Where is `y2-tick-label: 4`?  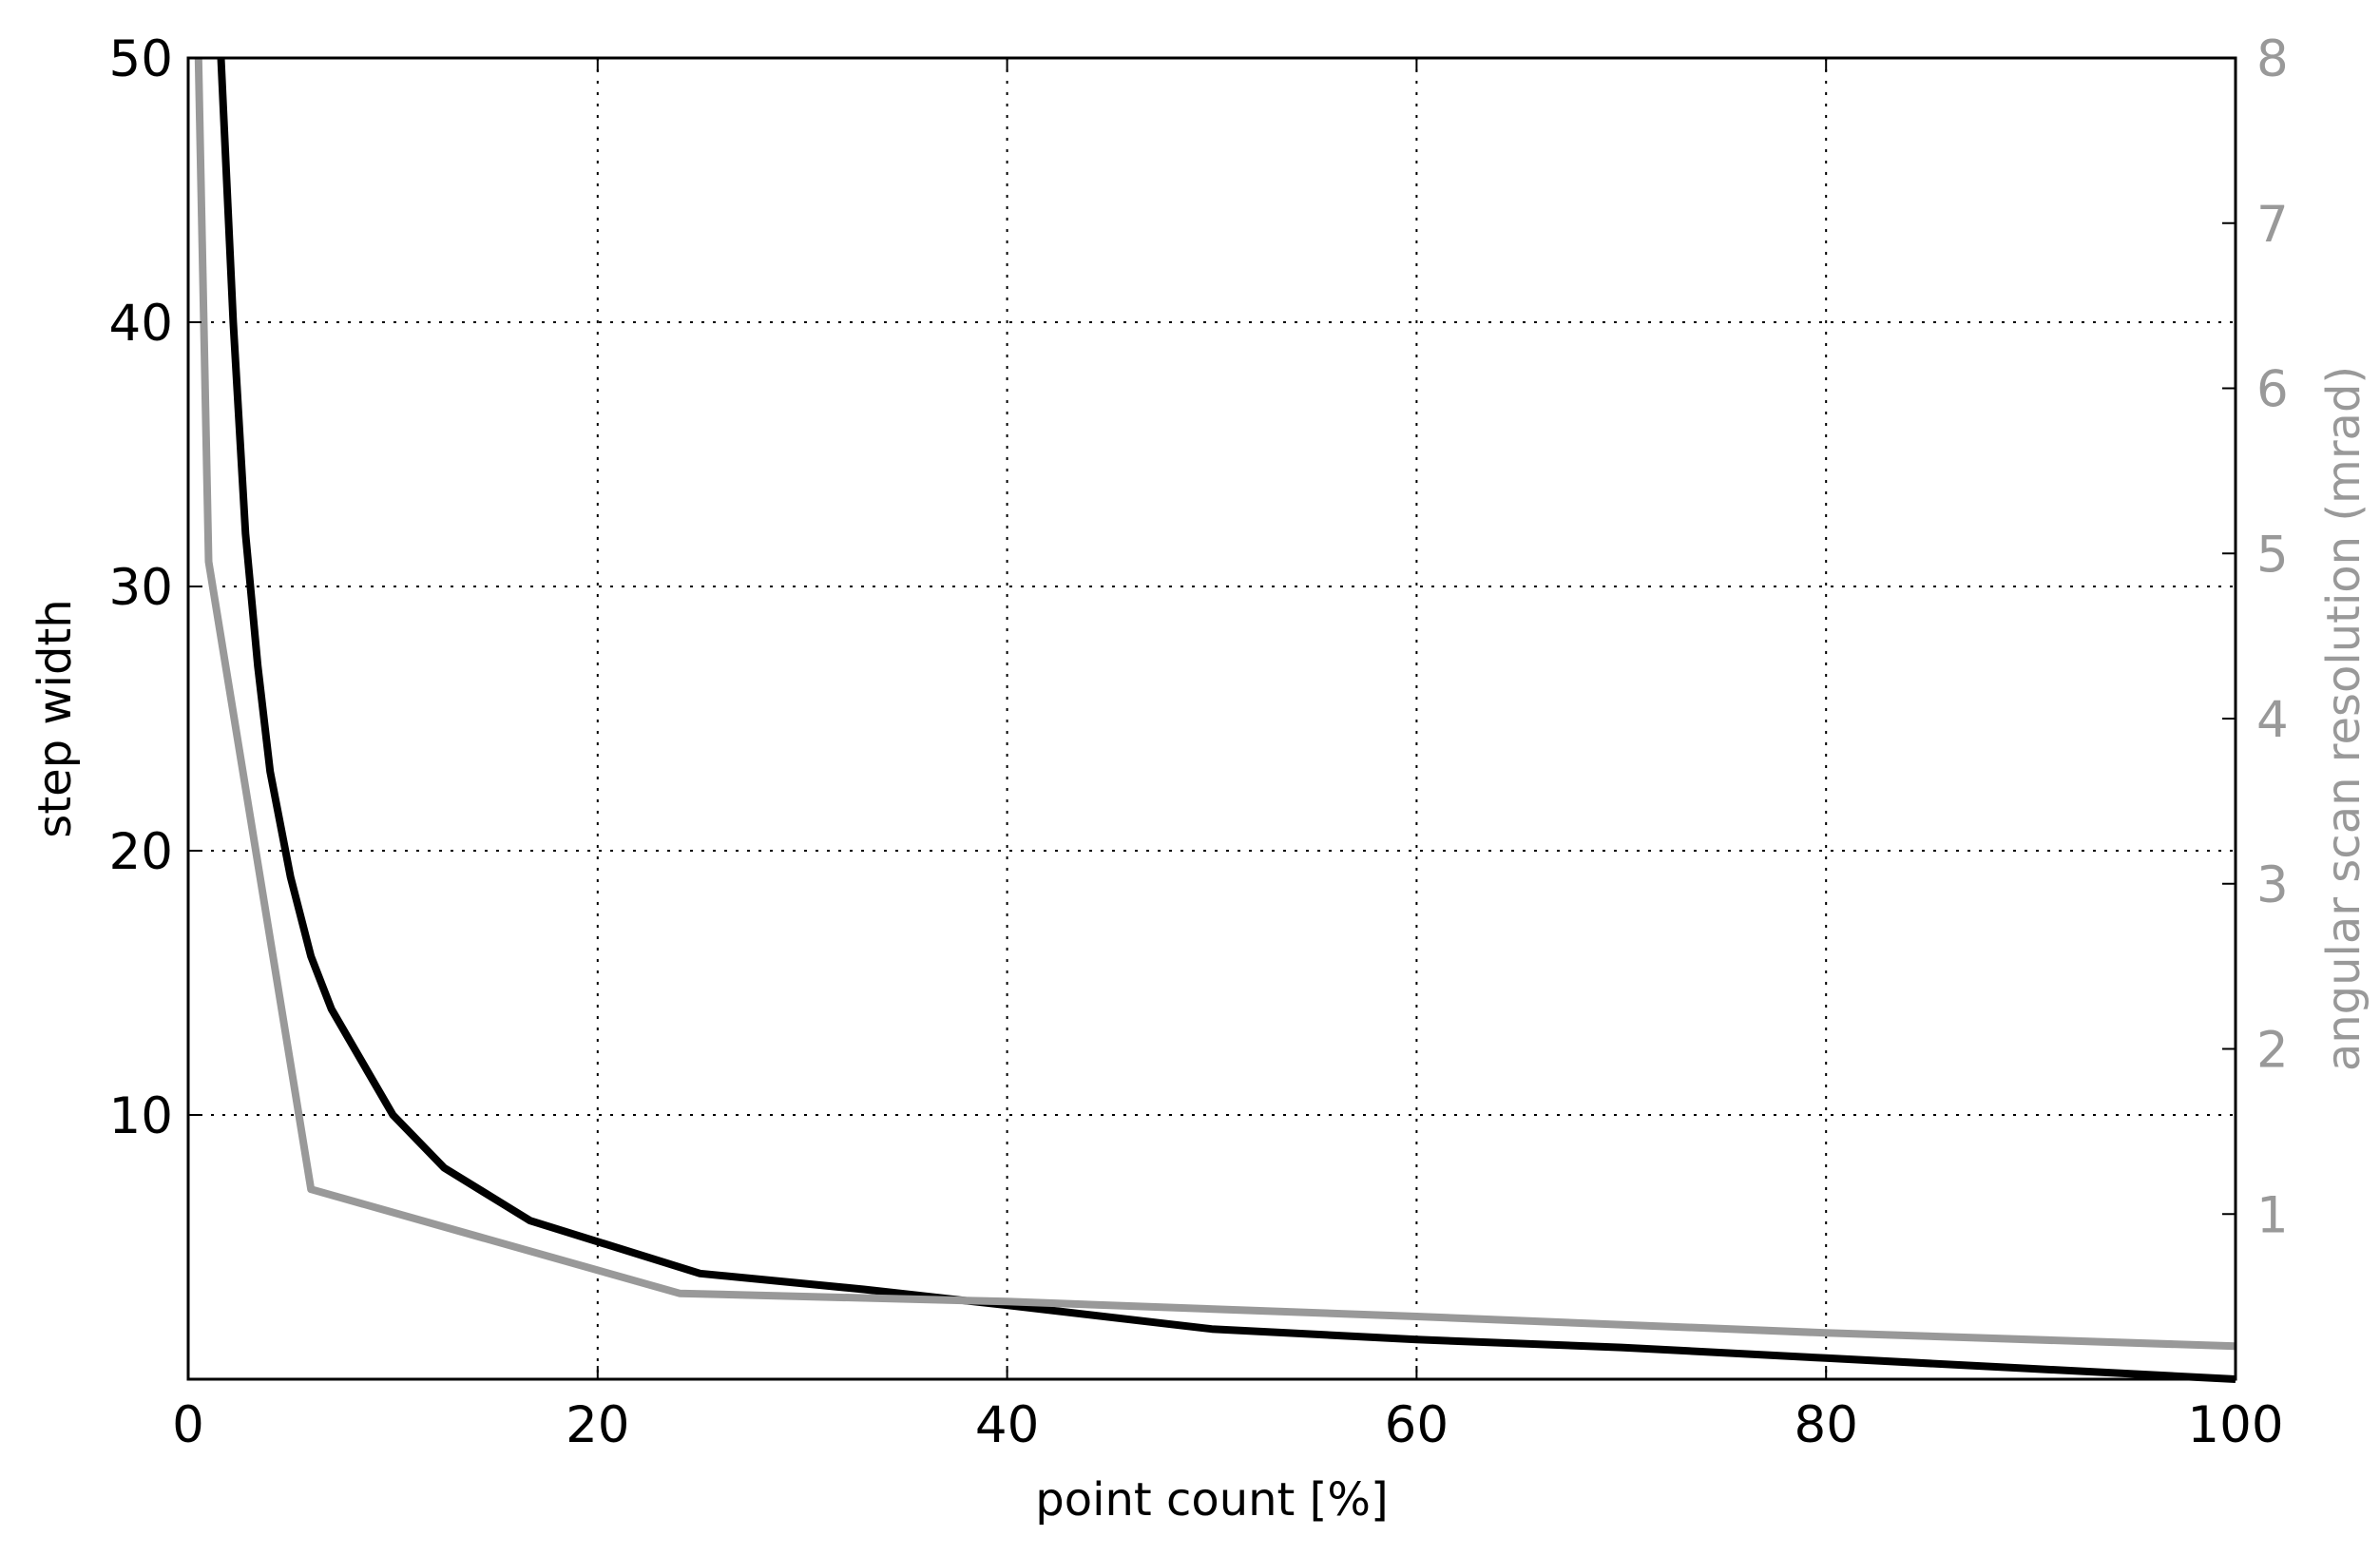
y2-tick-label: 4 is located at coordinates (2272, 720).